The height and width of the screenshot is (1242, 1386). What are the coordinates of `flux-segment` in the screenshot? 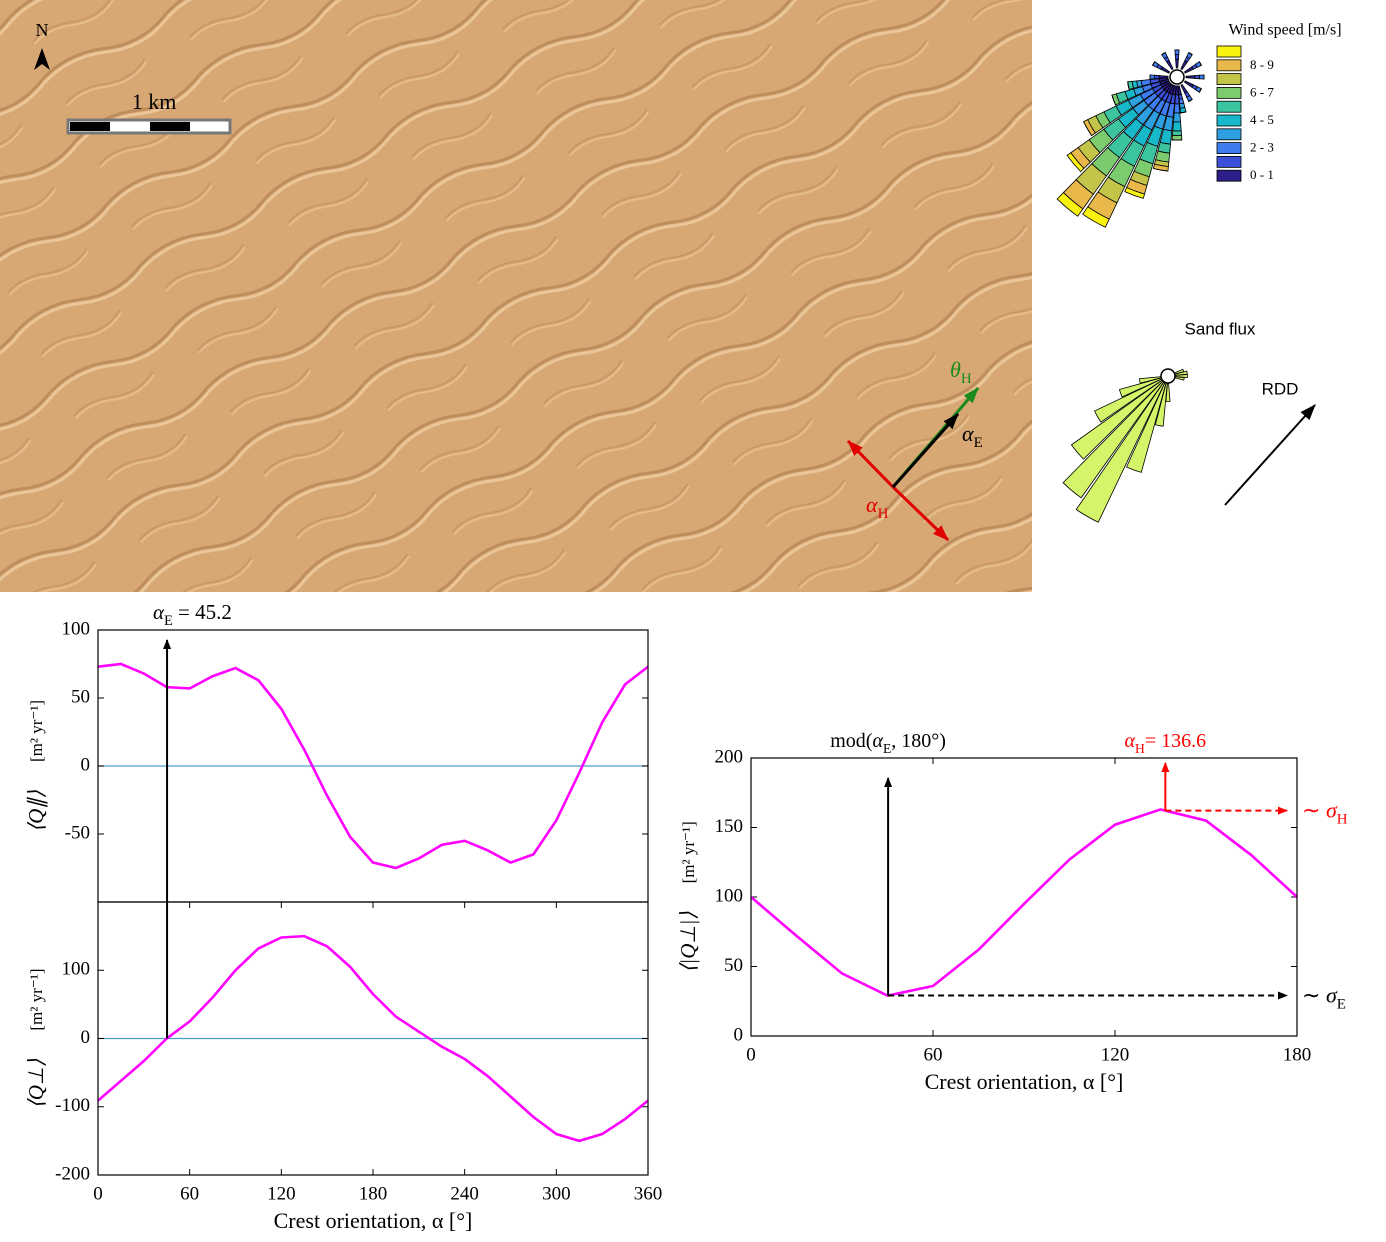 It's located at (1179, 378).